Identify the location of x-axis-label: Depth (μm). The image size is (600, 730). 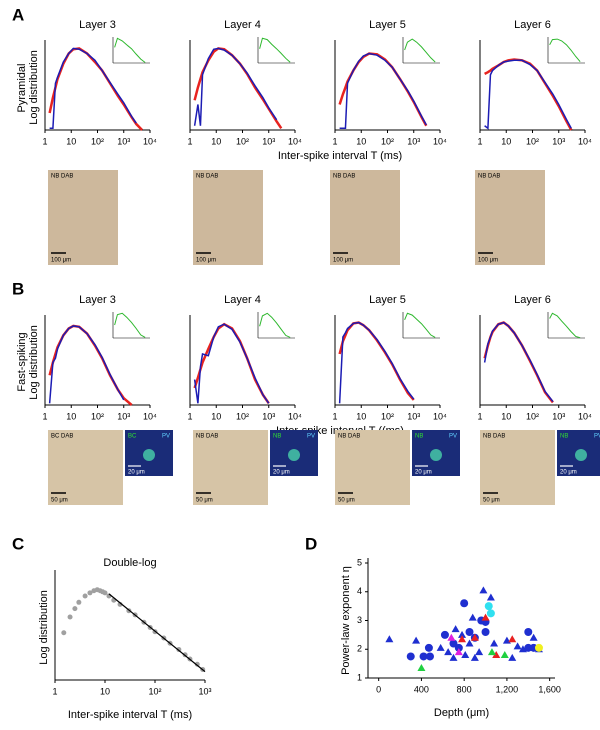
(461, 713).